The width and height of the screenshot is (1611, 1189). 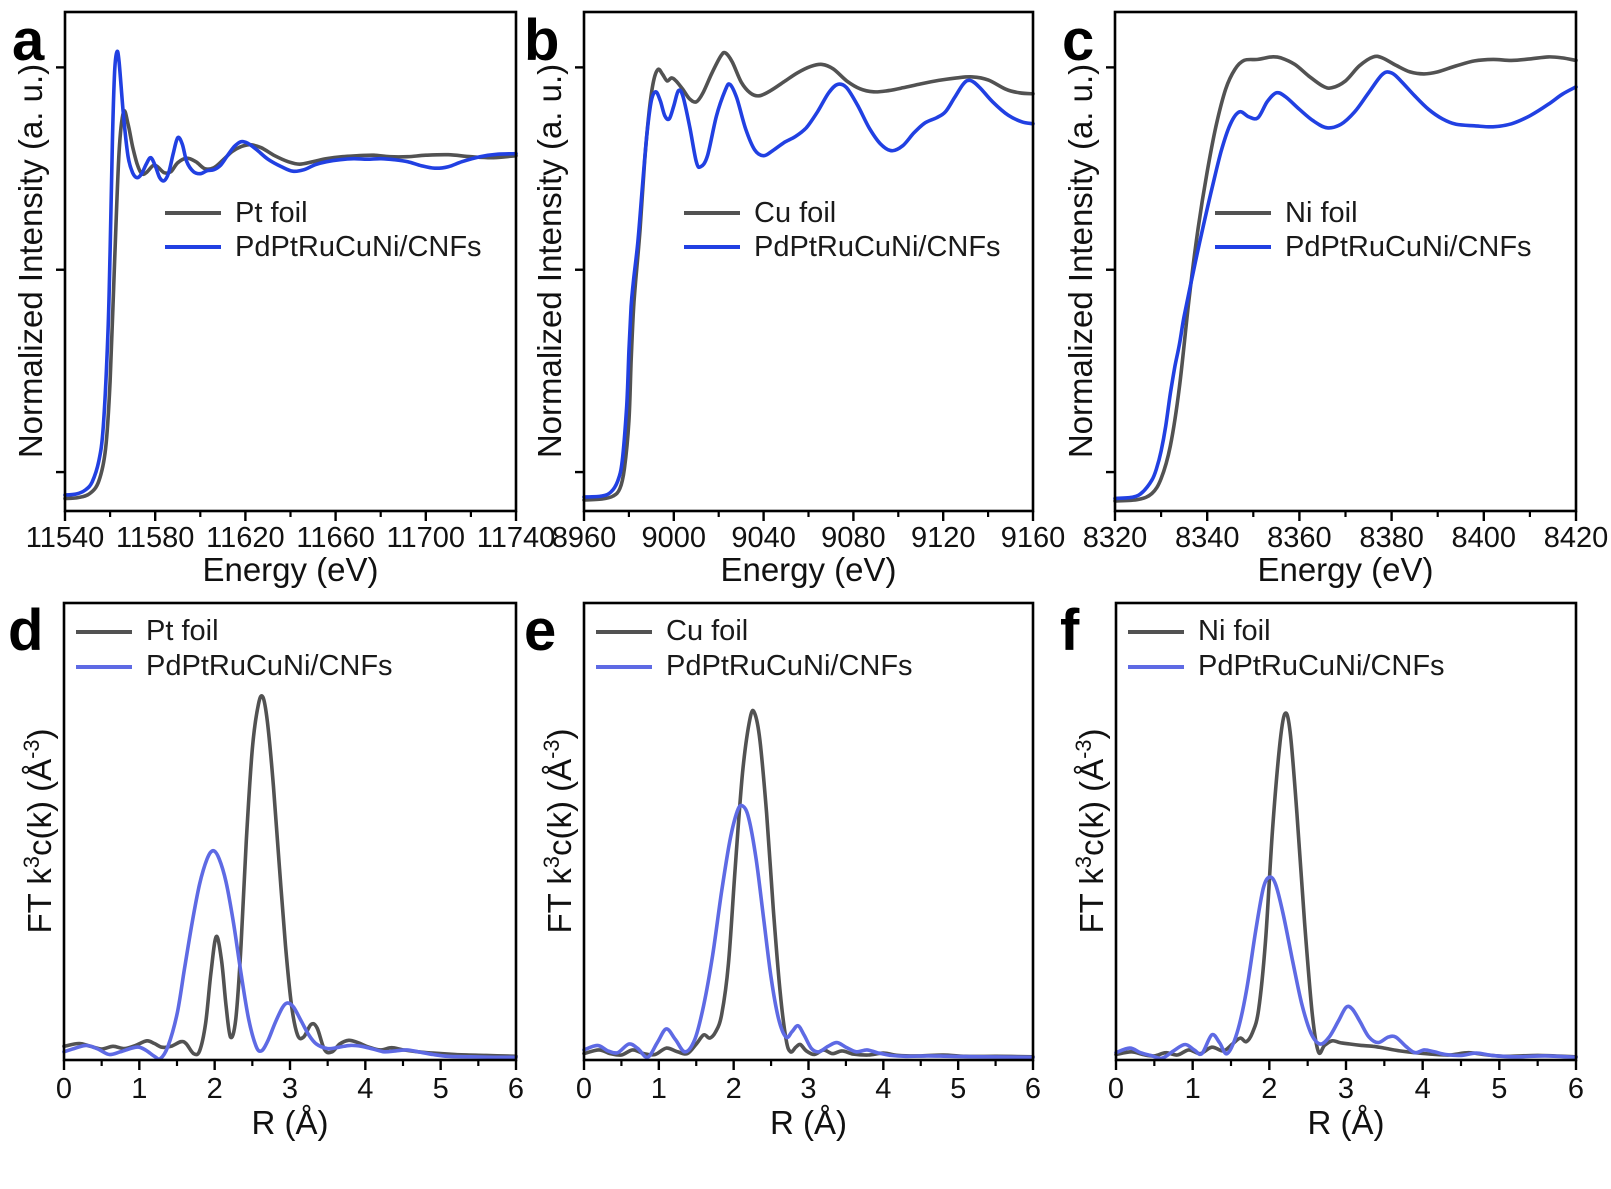 What do you see at coordinates (808, 569) in the screenshot?
I see `x-axis-label-b: Energy (eV)` at bounding box center [808, 569].